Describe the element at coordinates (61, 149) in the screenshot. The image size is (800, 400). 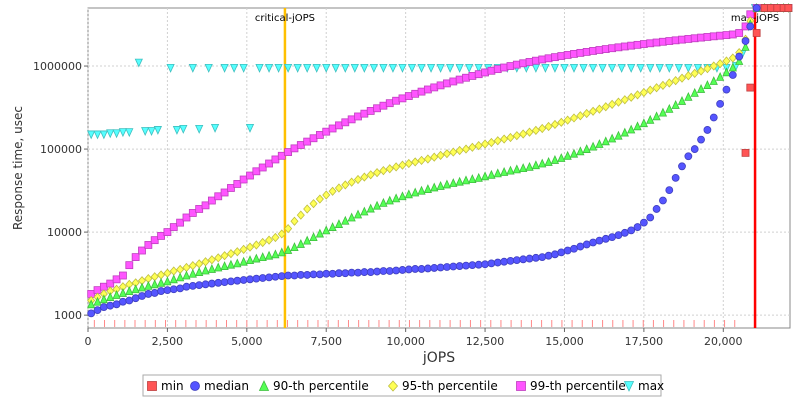
I see `y-tick-label: 100000` at that location.